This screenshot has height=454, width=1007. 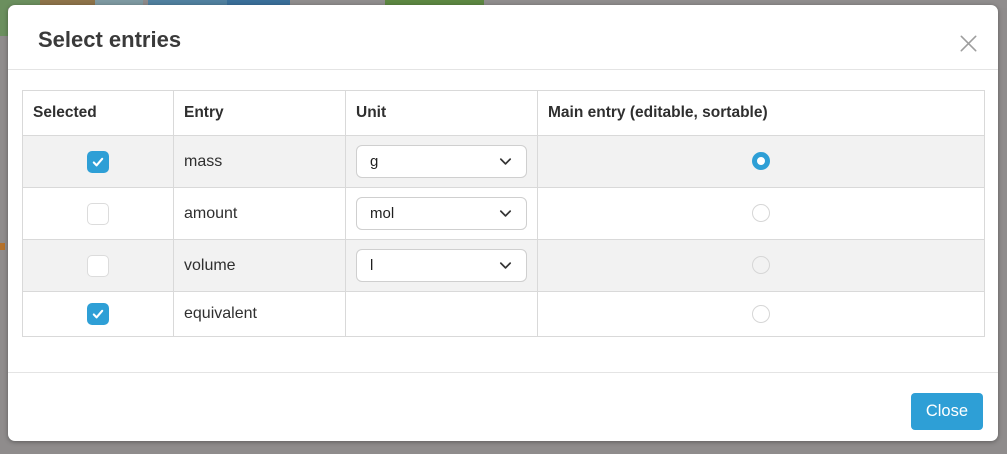 I want to click on selected-checkbox-mass, so click(x=98, y=161).